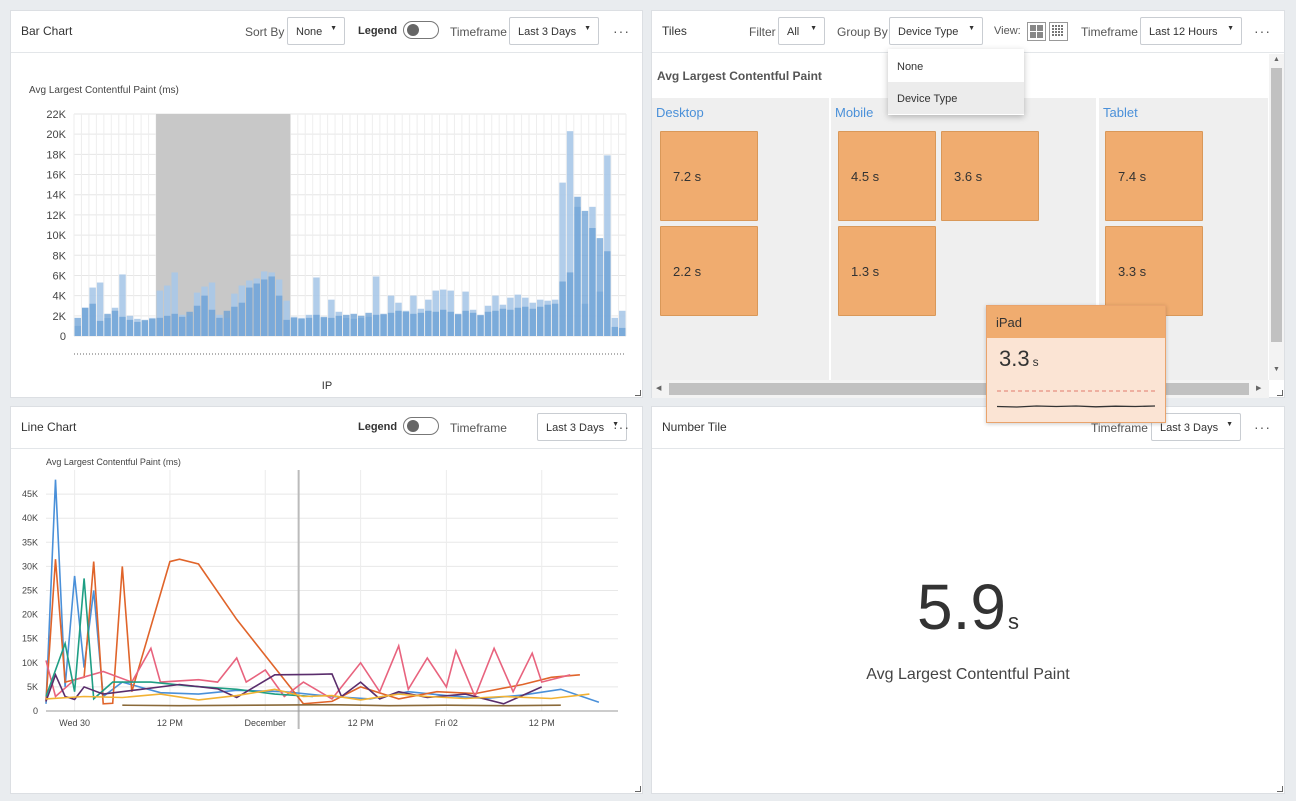  I want to click on y-tick-label: 22K, so click(56, 115).